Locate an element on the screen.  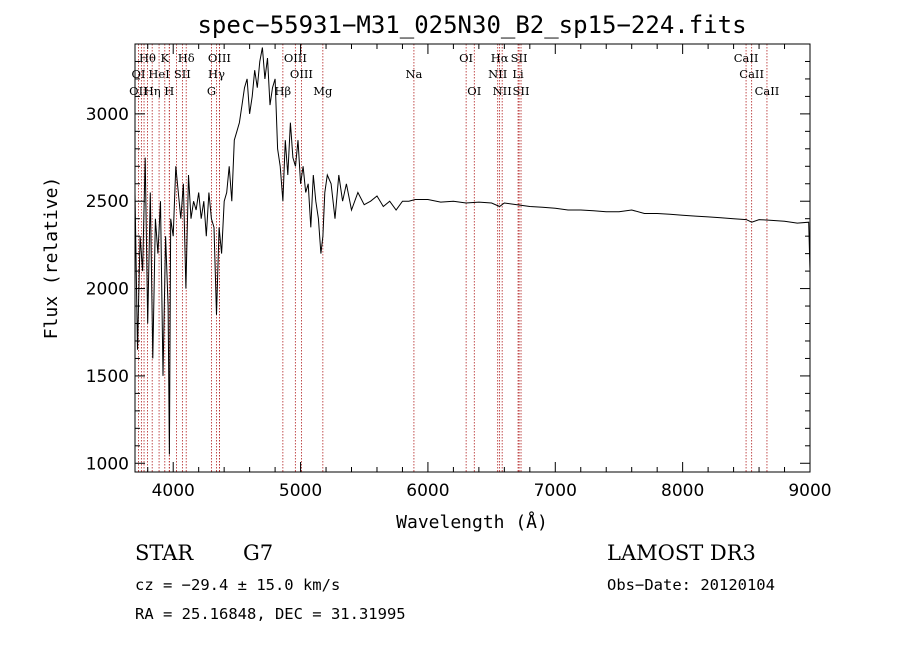
line-marker-label: Hθ is located at coordinates (147, 58).